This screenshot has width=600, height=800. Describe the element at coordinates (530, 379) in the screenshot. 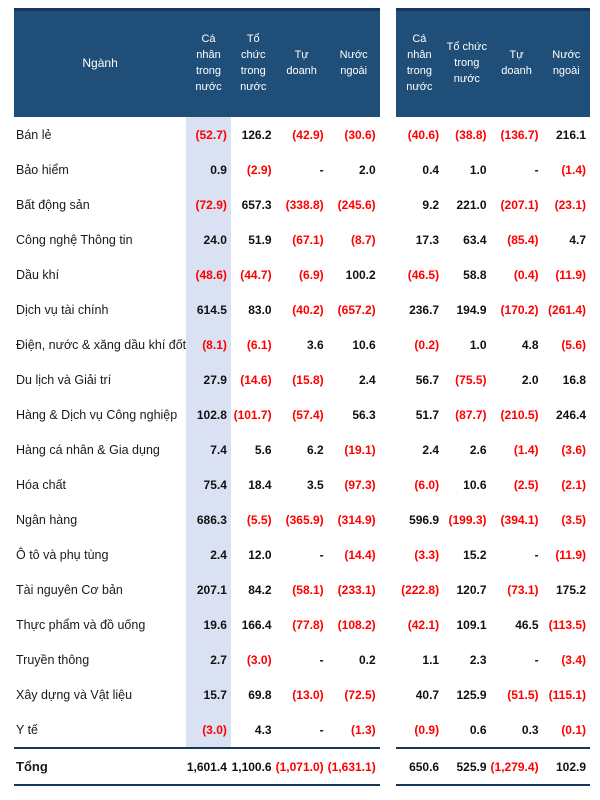

I see `value-cell: 2.0` at that location.